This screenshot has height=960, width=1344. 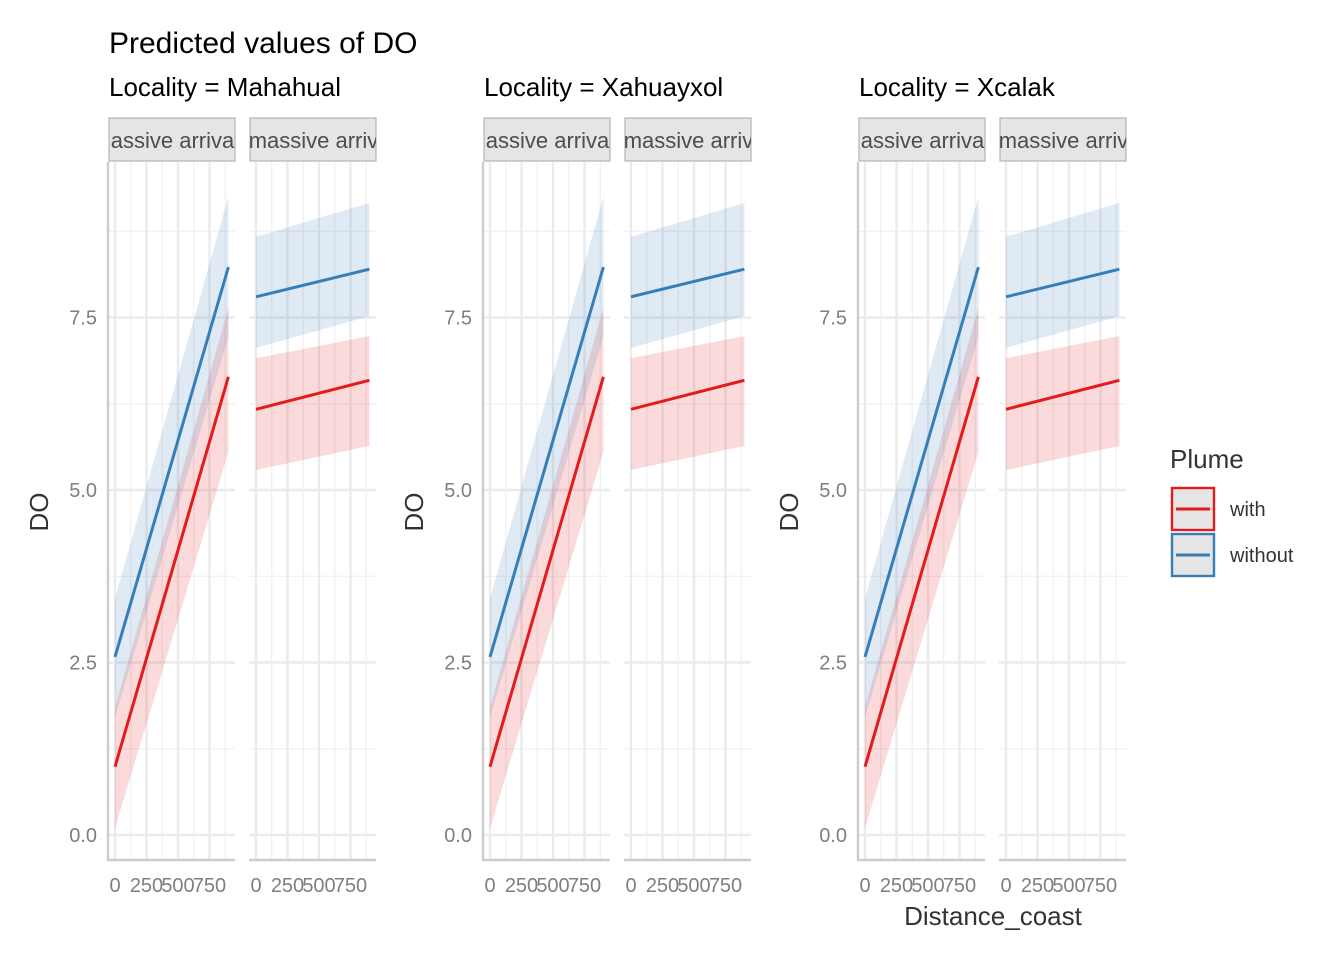 I want to click on x-axis-title: Distance_coast, so click(x=993, y=916).